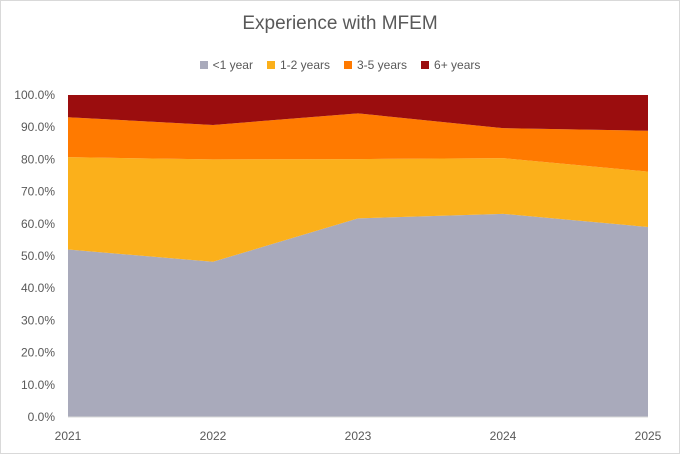 Image resolution: width=680 pixels, height=454 pixels. What do you see at coordinates (648, 436) in the screenshot?
I see `x-tick-label: 2025` at bounding box center [648, 436].